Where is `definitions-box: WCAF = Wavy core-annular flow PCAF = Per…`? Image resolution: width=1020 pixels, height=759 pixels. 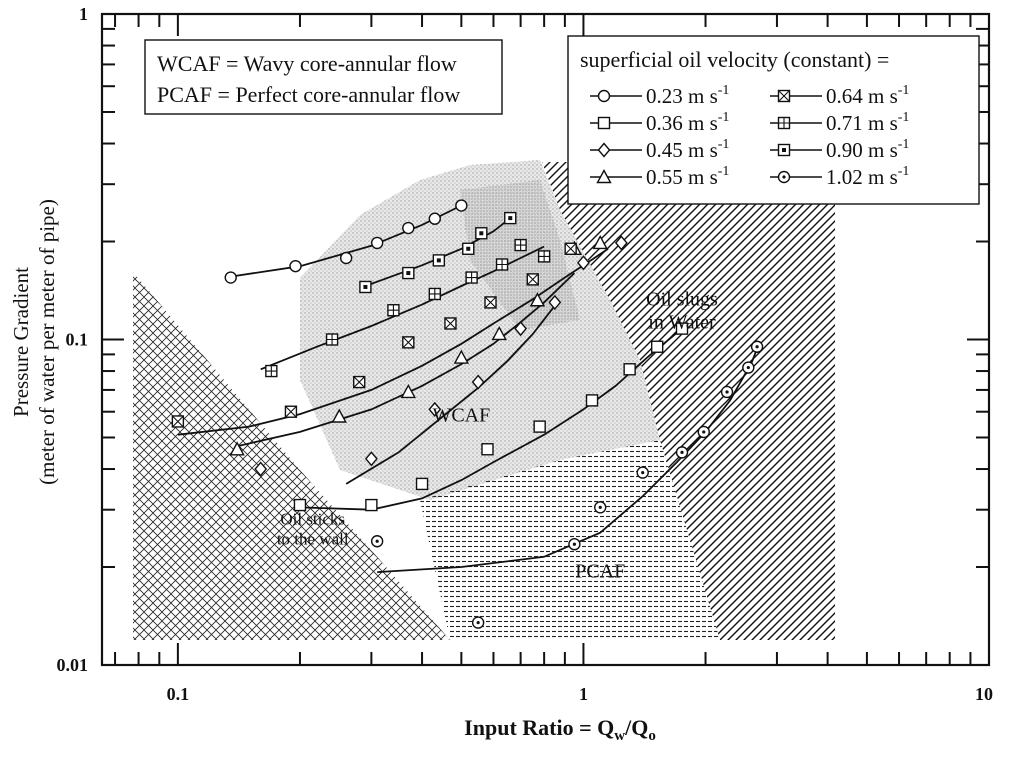 definitions-box: WCAF = Wavy core-annular flow PCAF = Per… is located at coordinates (323, 77).